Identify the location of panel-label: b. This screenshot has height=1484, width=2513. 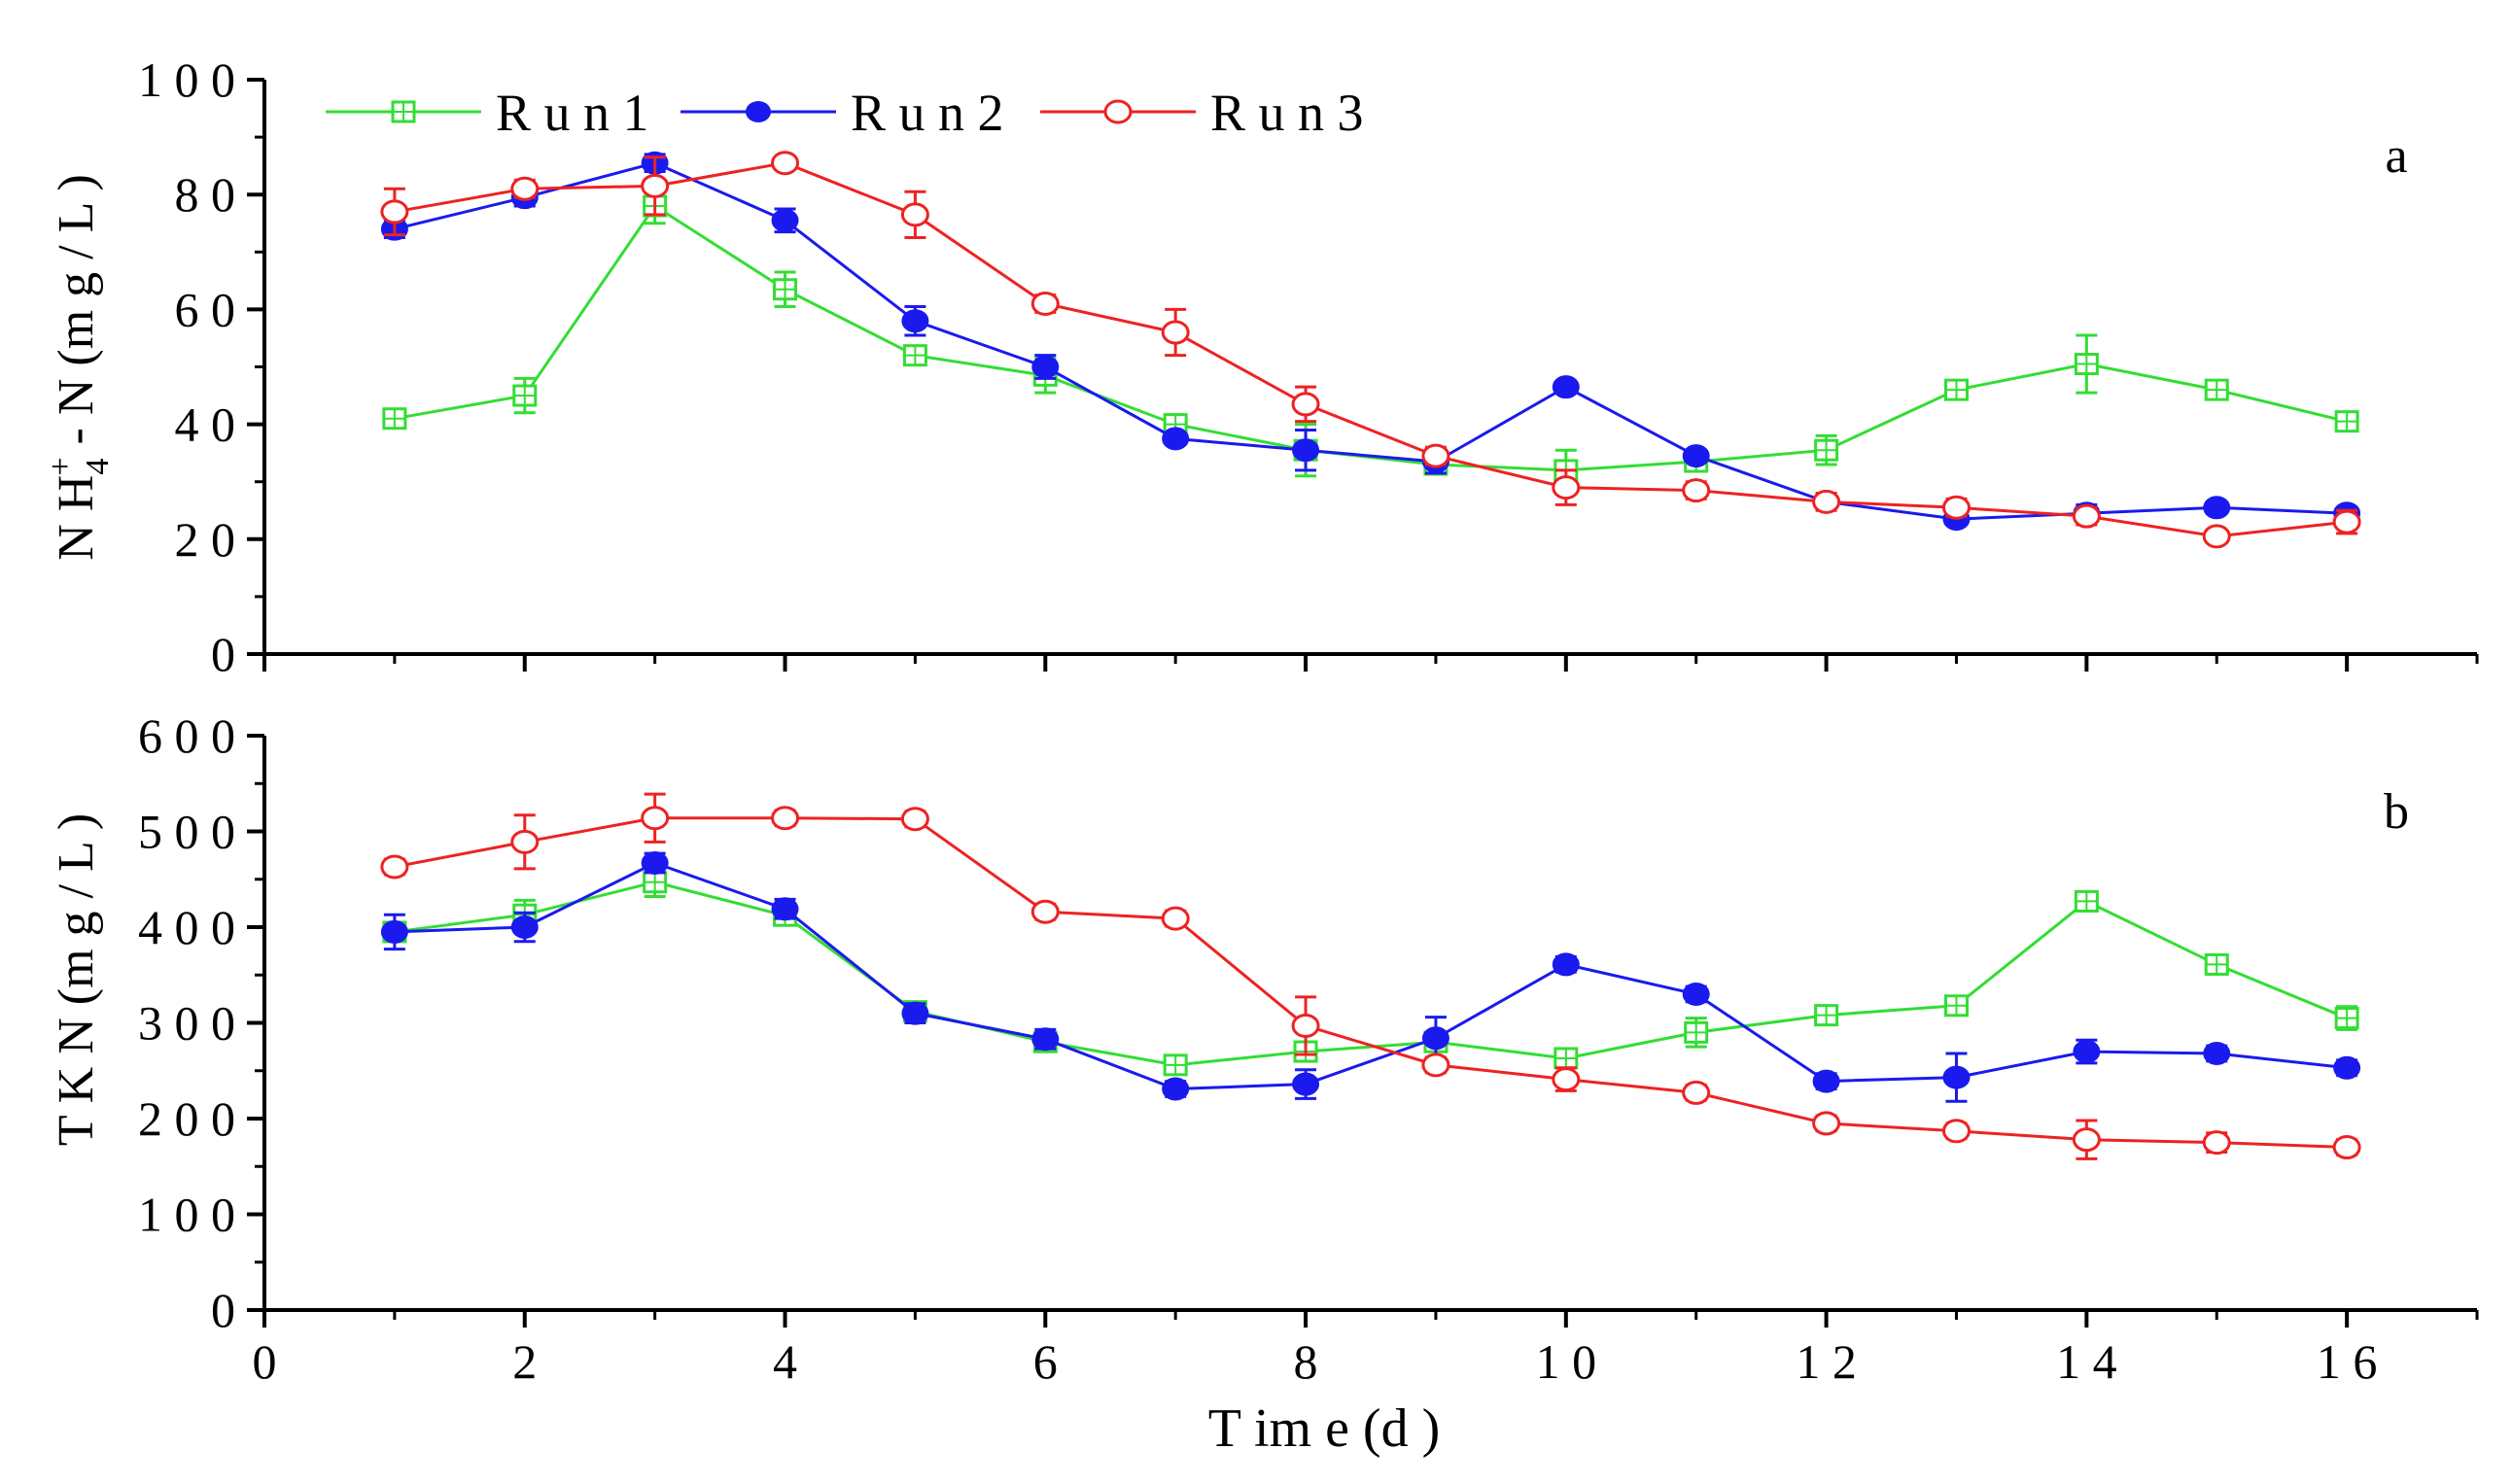
(2396, 812).